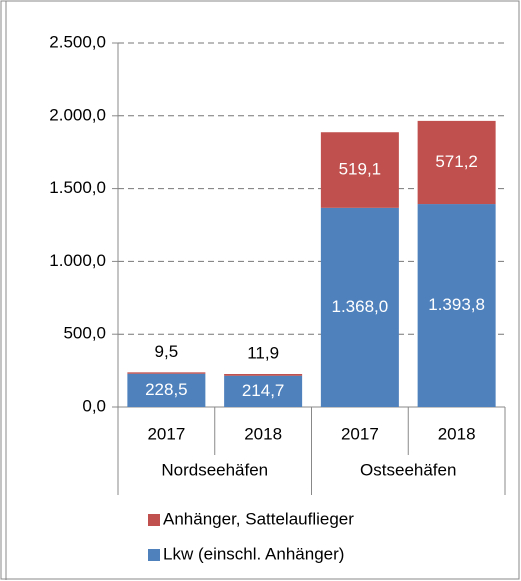 Image resolution: width=521 pixels, height=581 pixels. What do you see at coordinates (263, 352) in the screenshot?
I see `value-label: 11,9` at bounding box center [263, 352].